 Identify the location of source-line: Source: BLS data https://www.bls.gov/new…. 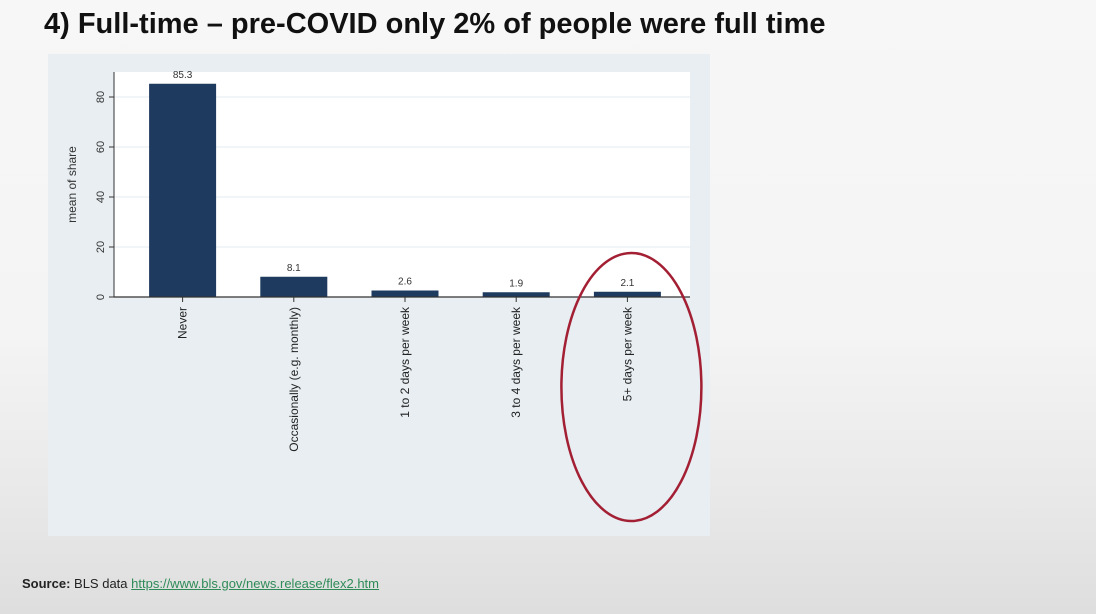
(200, 583).